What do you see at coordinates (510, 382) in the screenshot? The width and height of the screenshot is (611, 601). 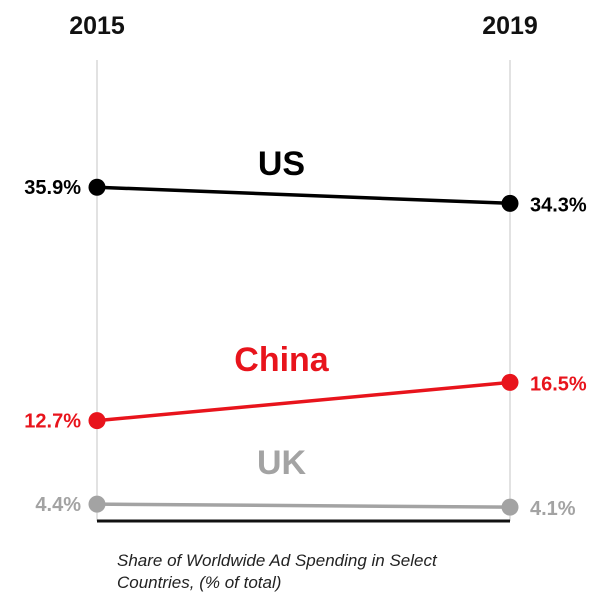 I see `data-point-china-2019` at bounding box center [510, 382].